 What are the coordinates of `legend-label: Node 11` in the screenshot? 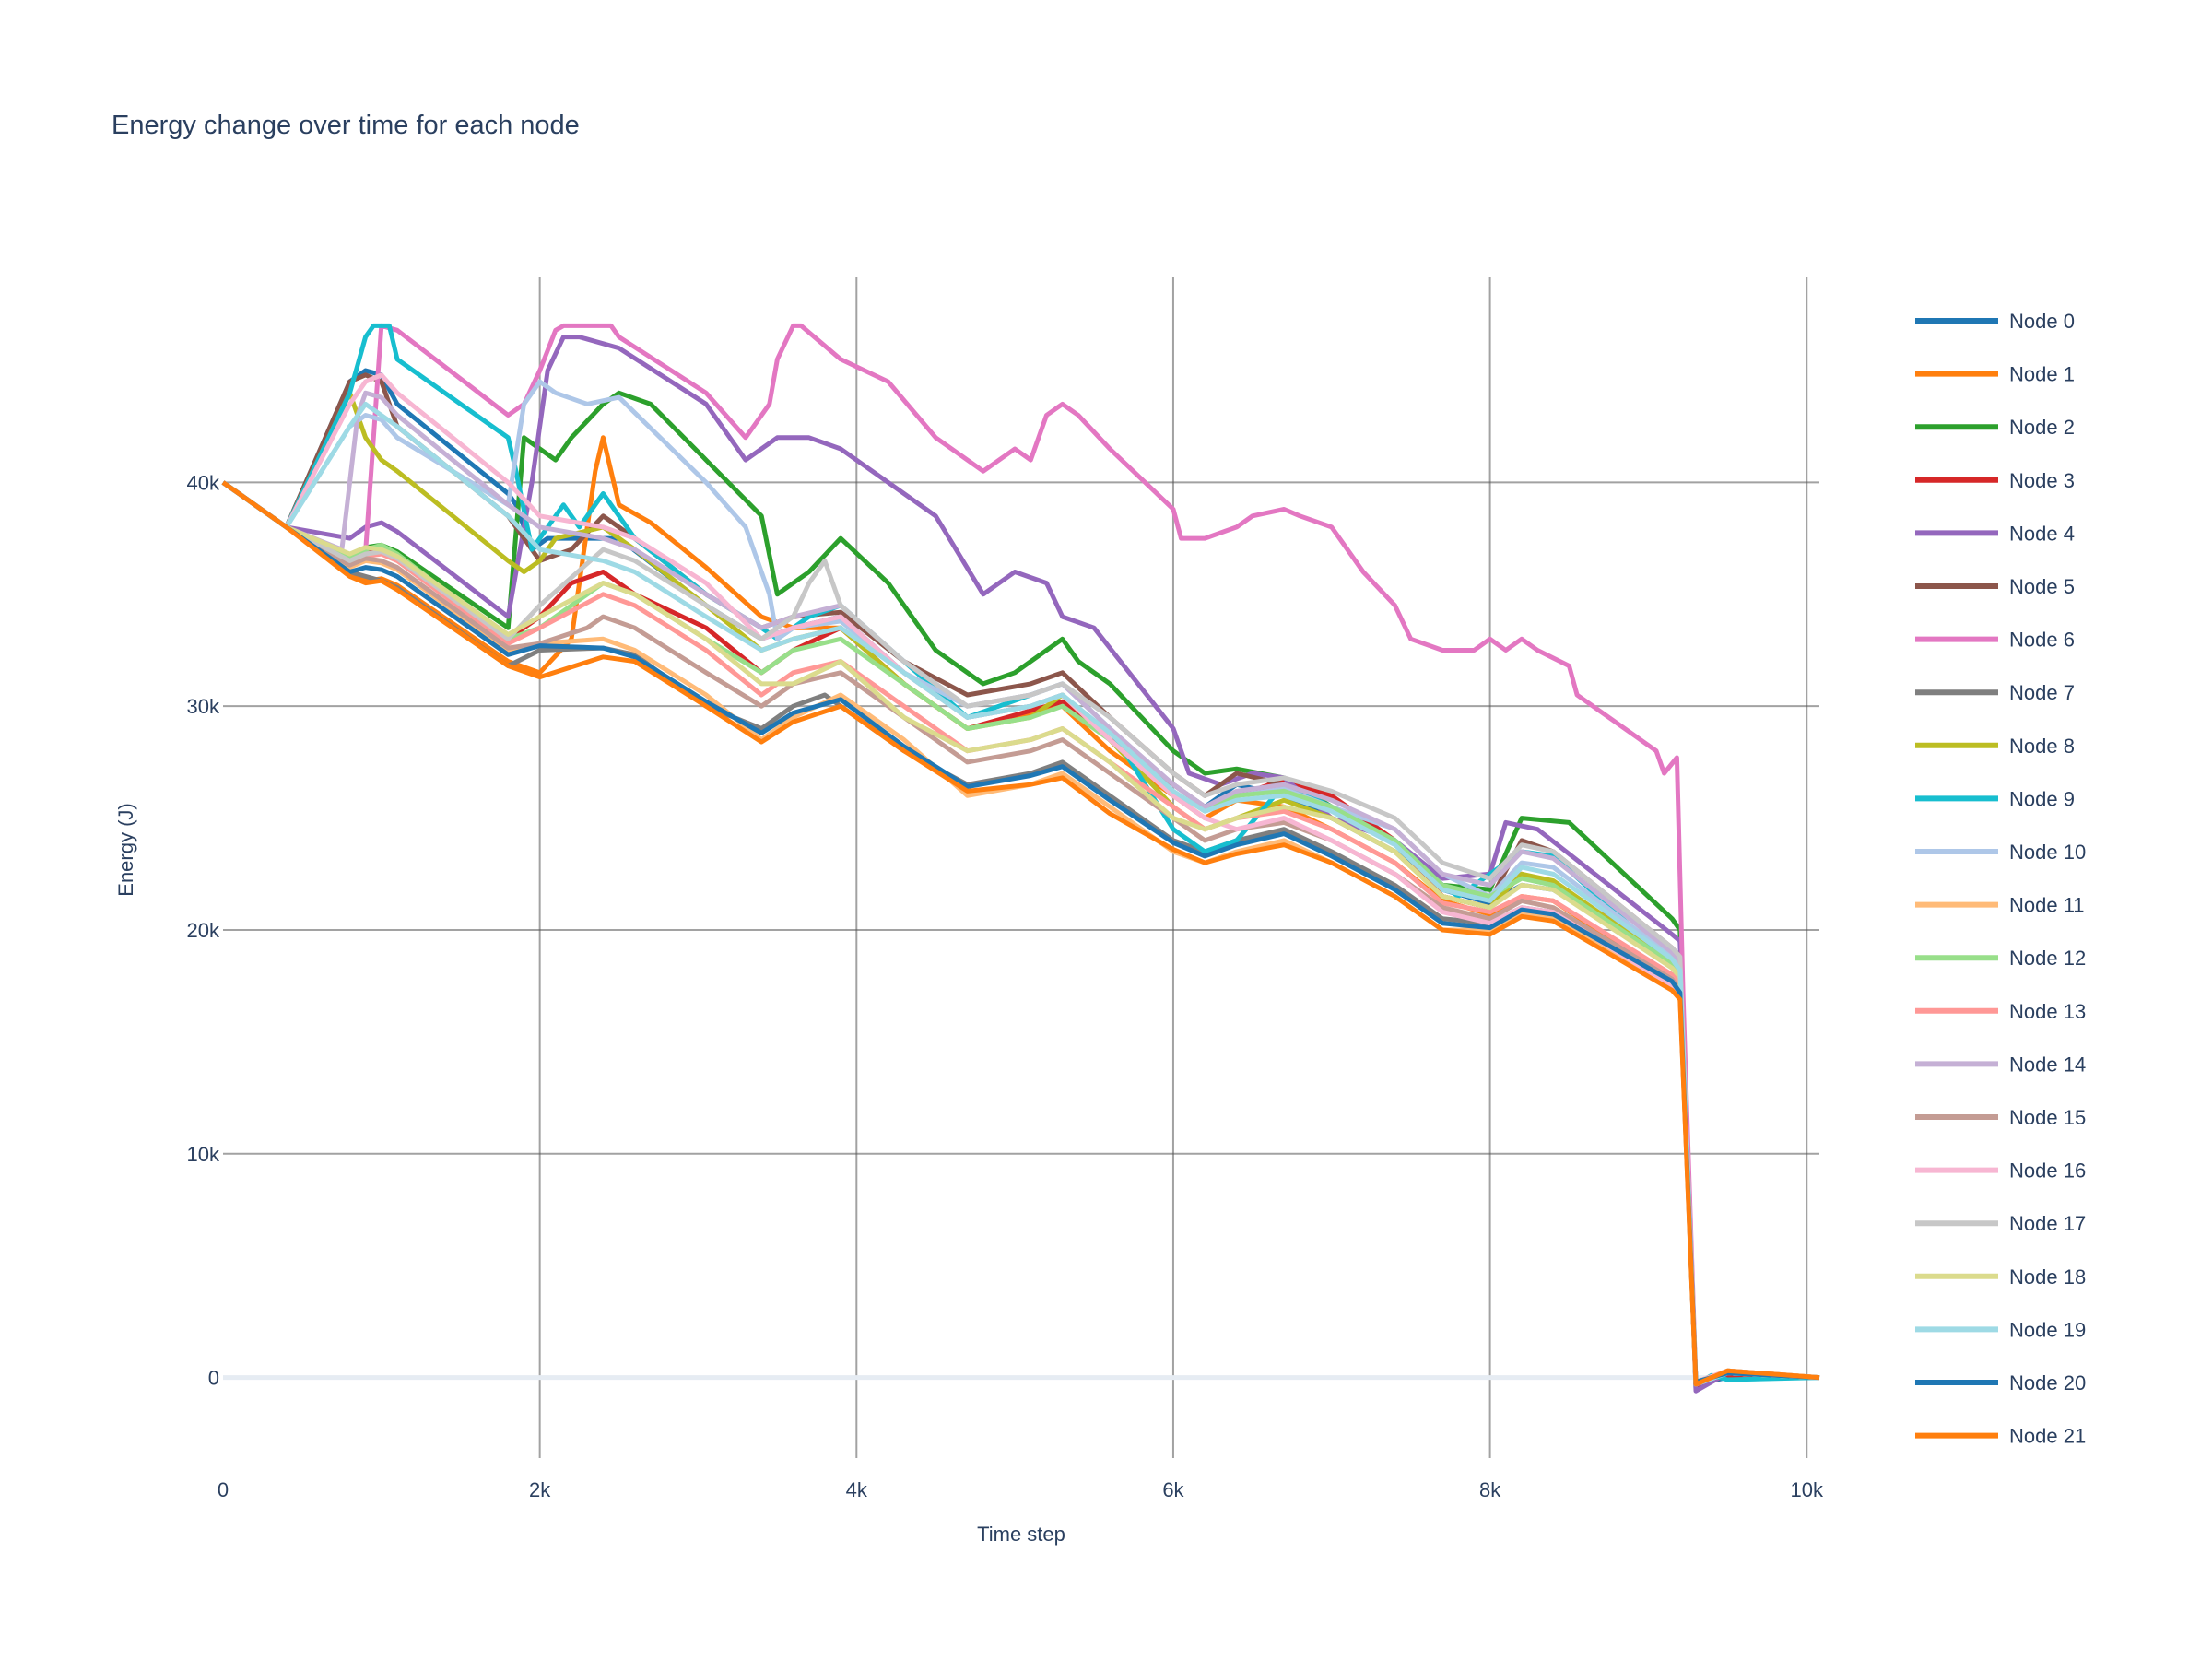 It's located at (2047, 905).